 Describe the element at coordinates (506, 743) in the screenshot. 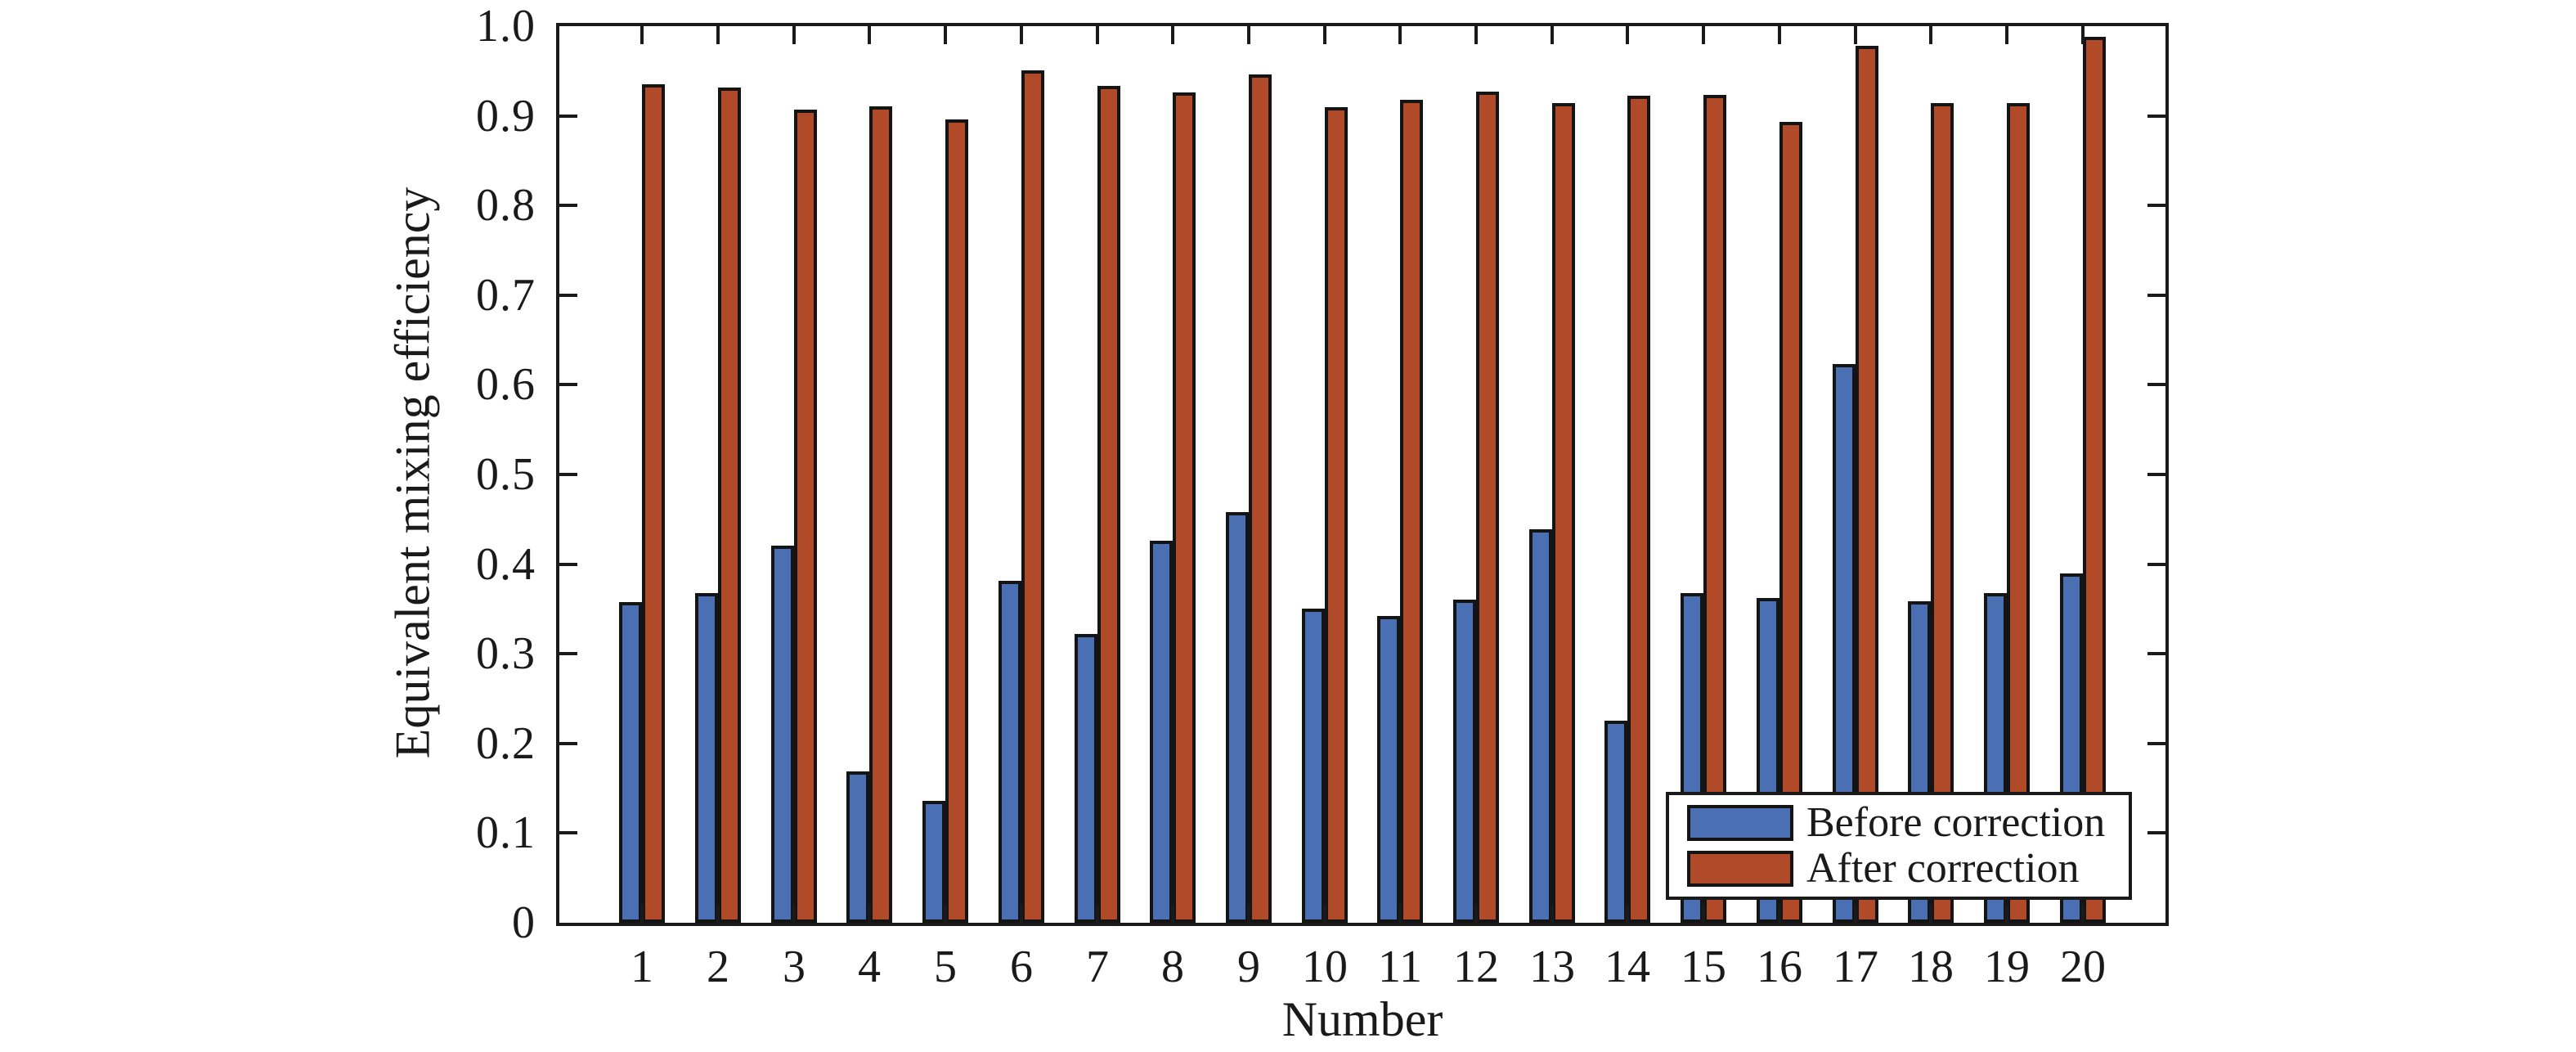

I see `y-tick-label-0.2: 0.2` at that location.